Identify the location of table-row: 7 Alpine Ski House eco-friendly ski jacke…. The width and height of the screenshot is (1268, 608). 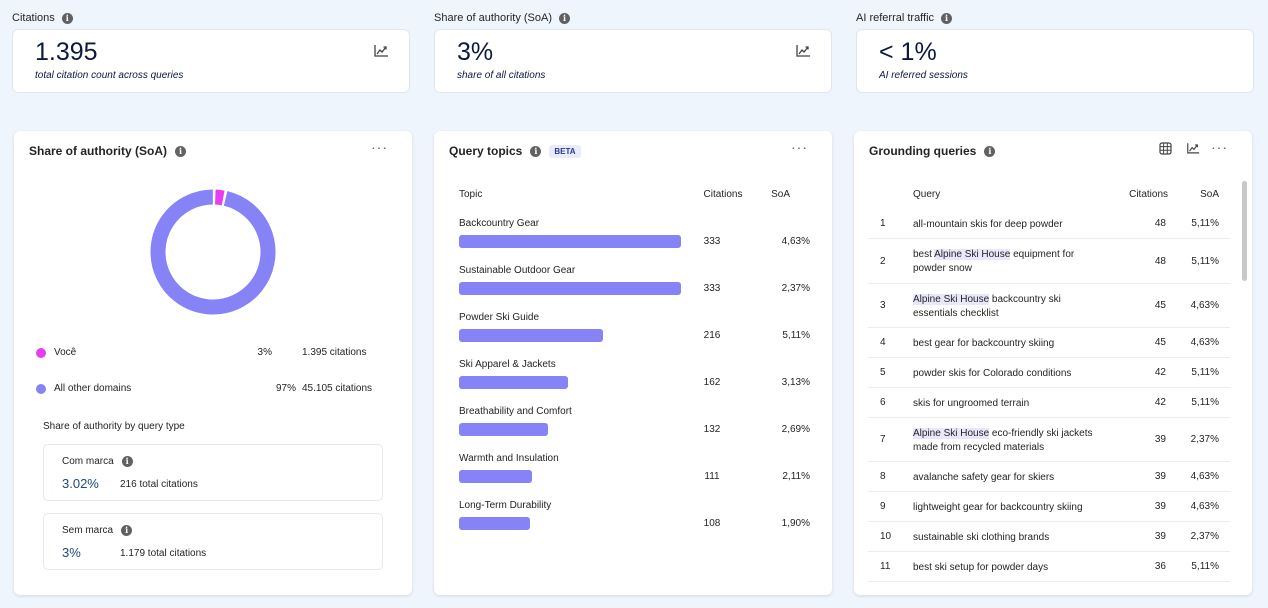
(1049, 440).